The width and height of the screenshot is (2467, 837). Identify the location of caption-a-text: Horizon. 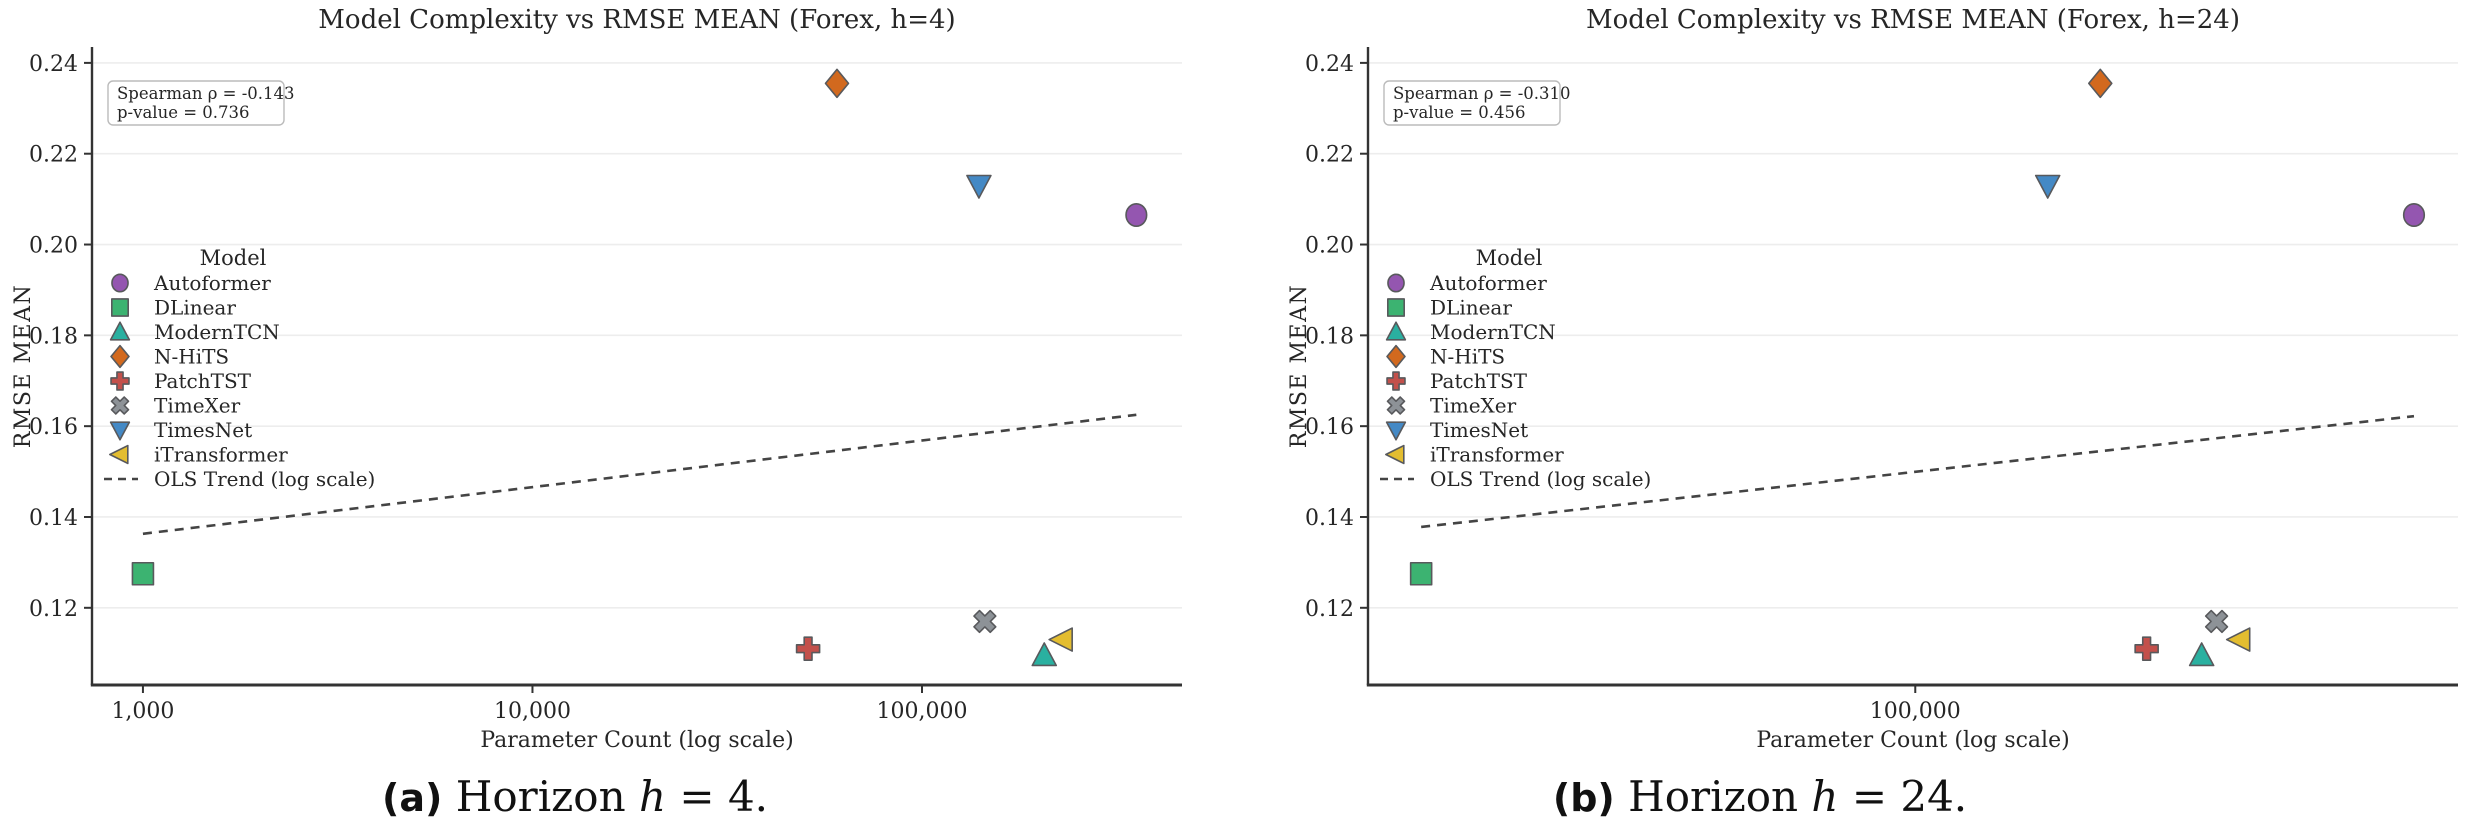
(540, 796).